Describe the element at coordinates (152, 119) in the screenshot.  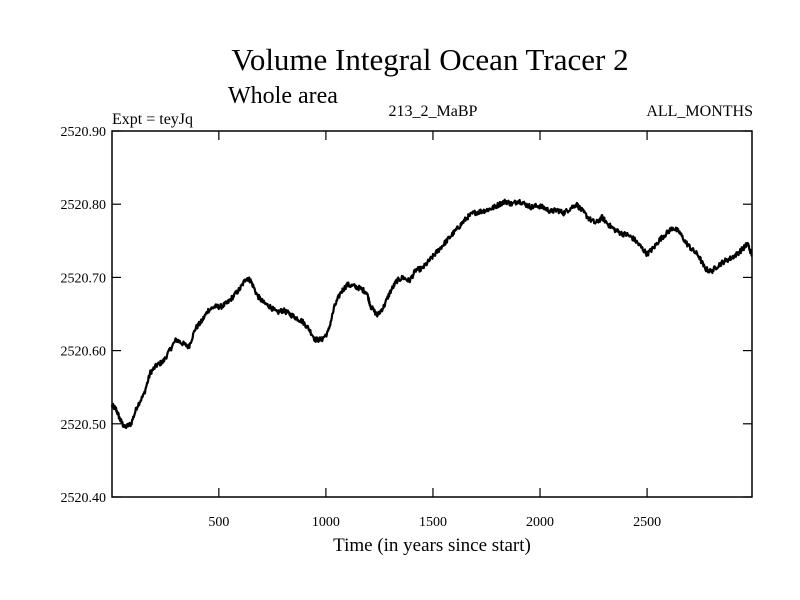
I see `experiment-label: Expt = teyJq` at that location.